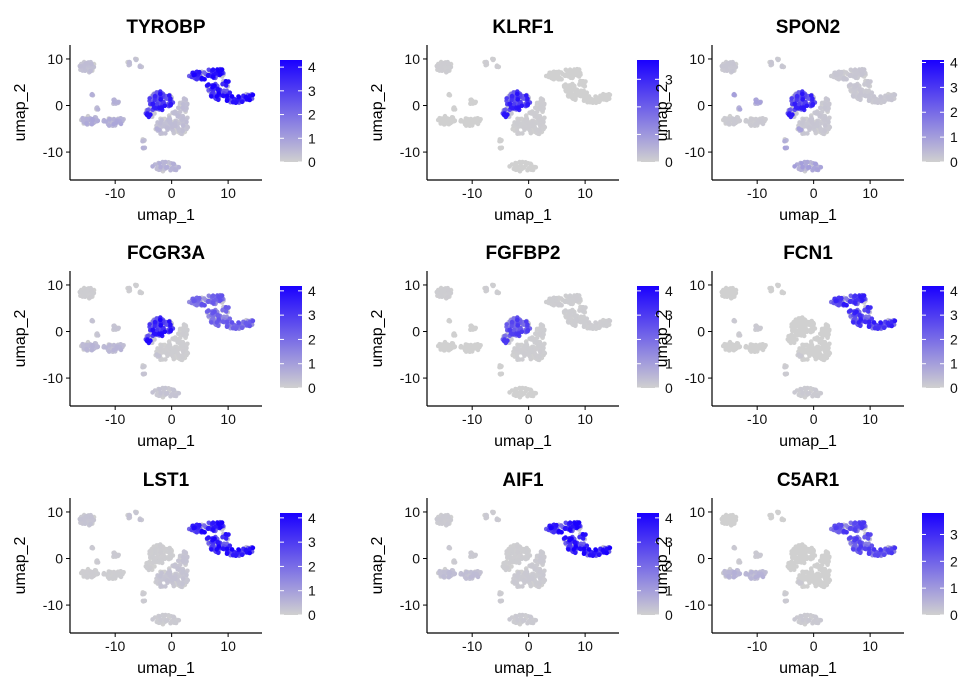 The height and width of the screenshot is (695, 977). What do you see at coordinates (115, 646) in the screenshot?
I see `x-tick-label: -10` at bounding box center [115, 646].